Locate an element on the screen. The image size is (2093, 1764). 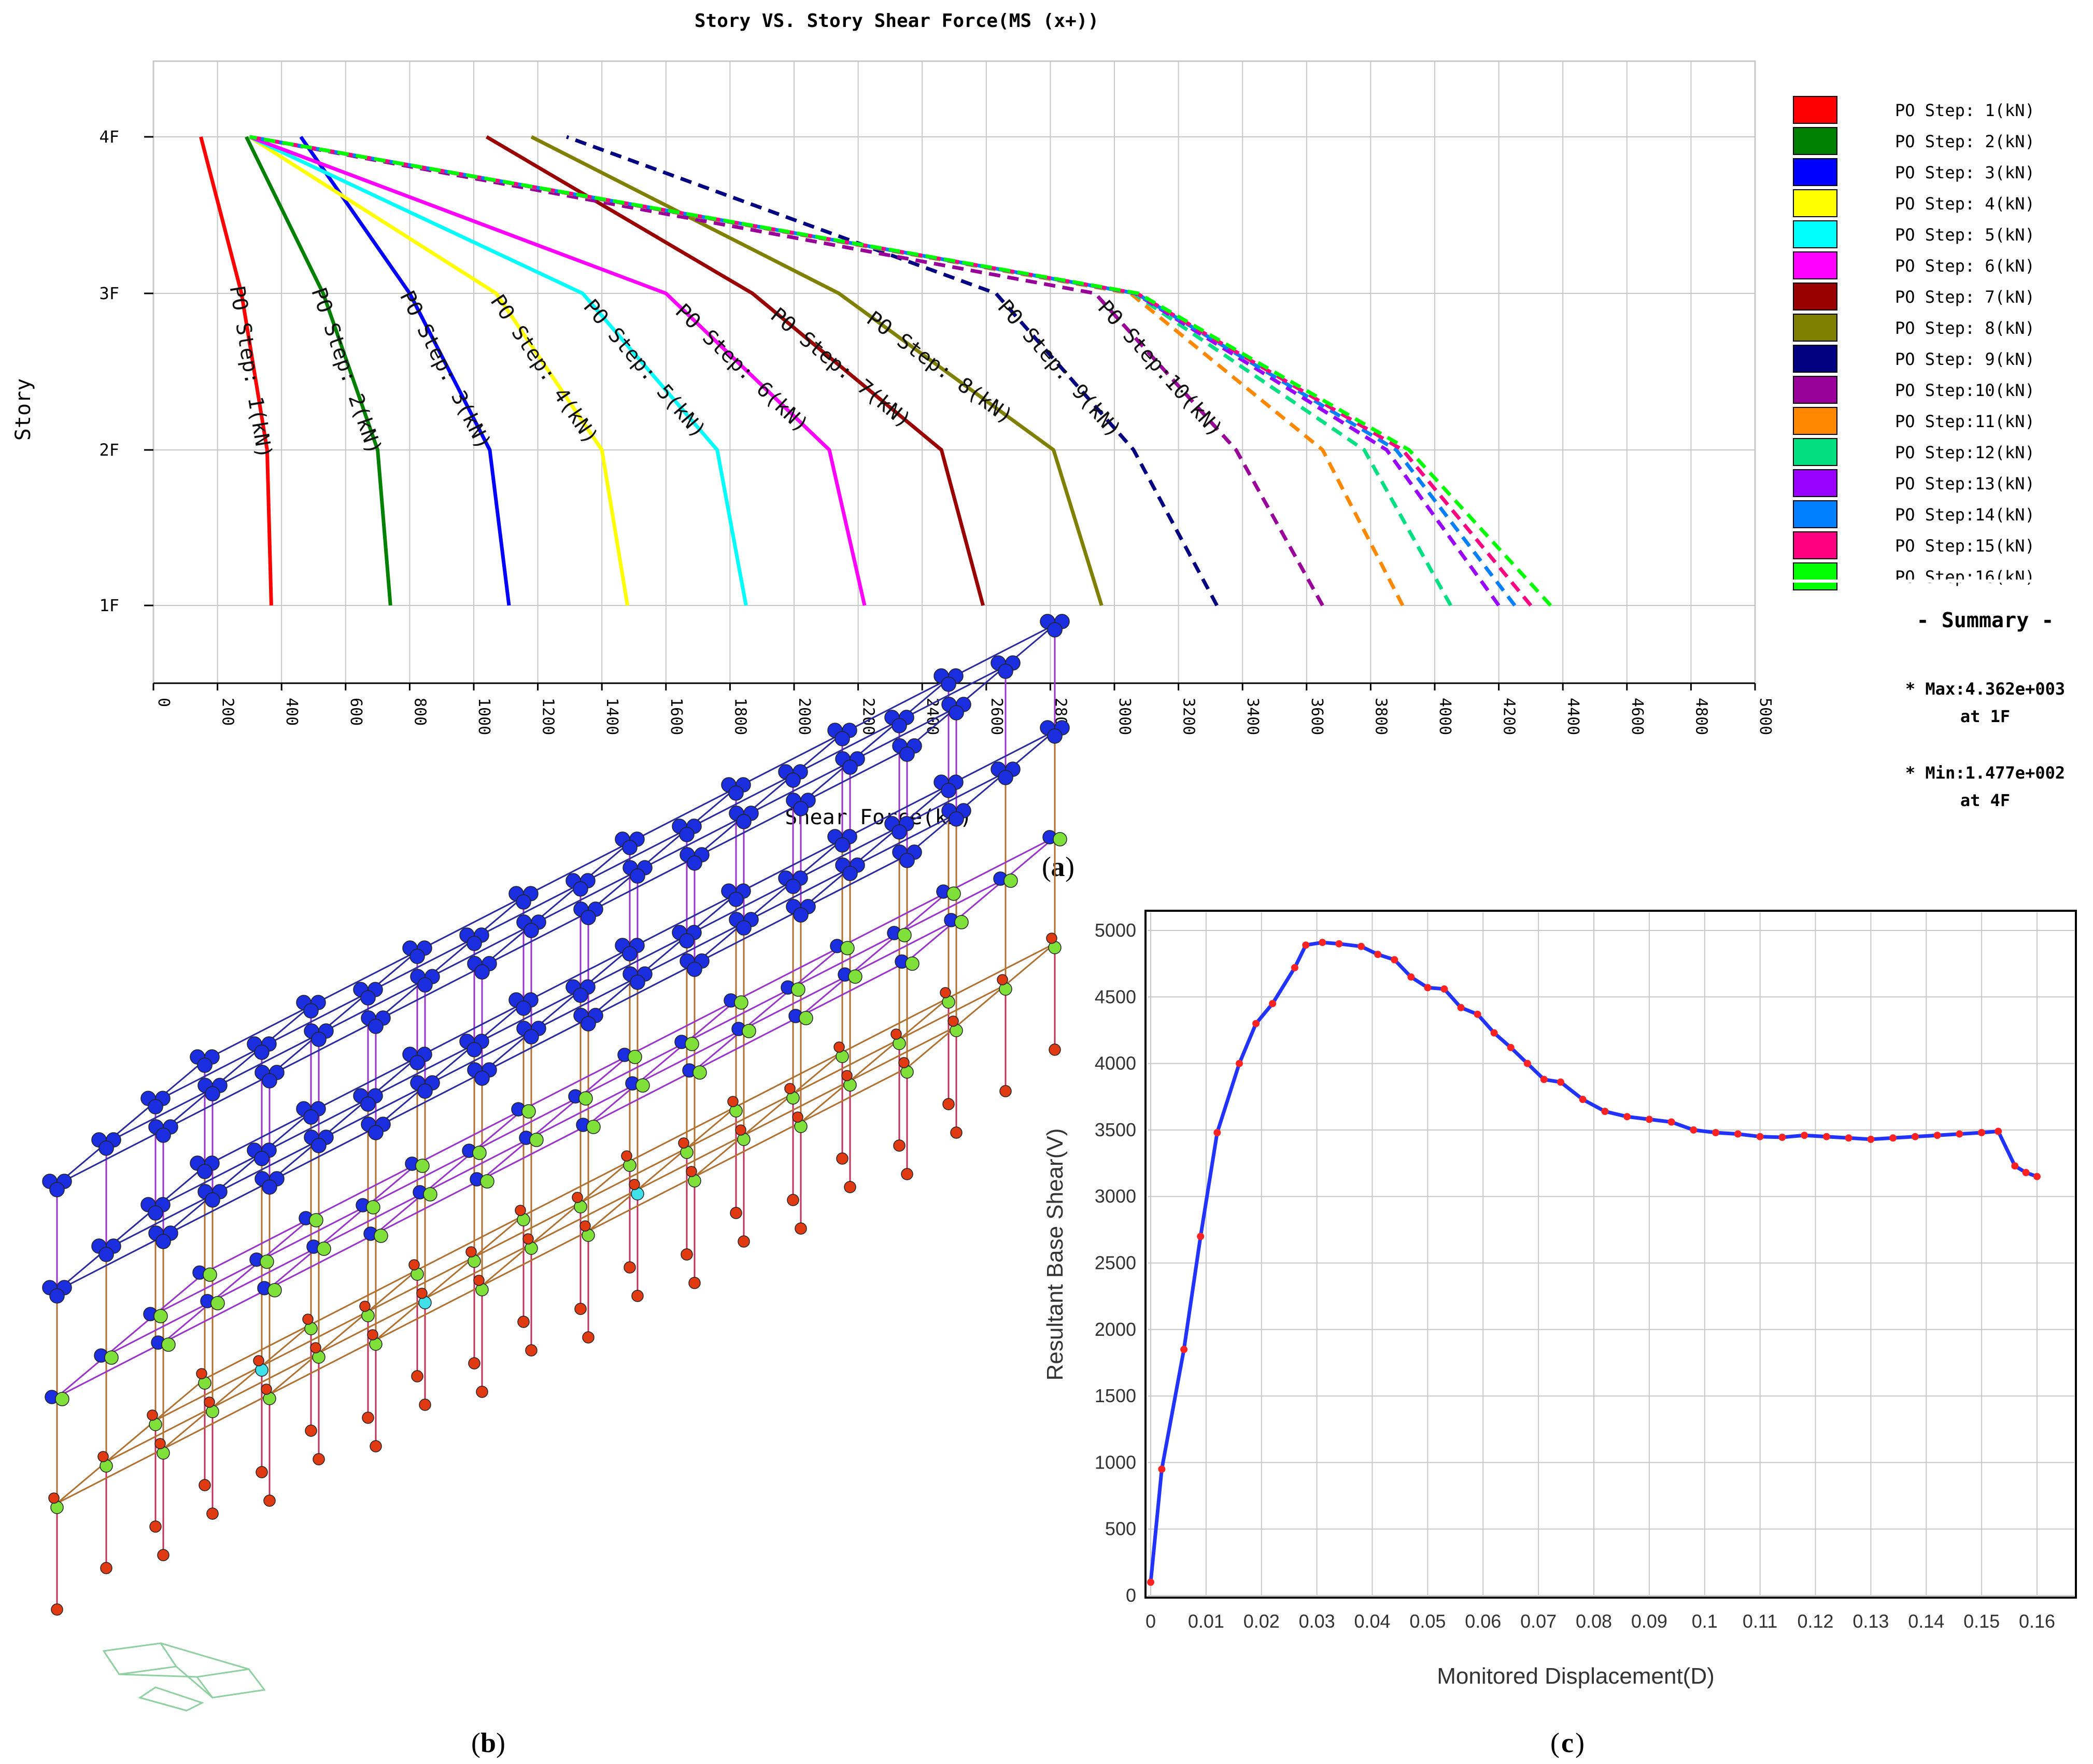
x-tick-label: 0.09 is located at coordinates (1649, 1621).